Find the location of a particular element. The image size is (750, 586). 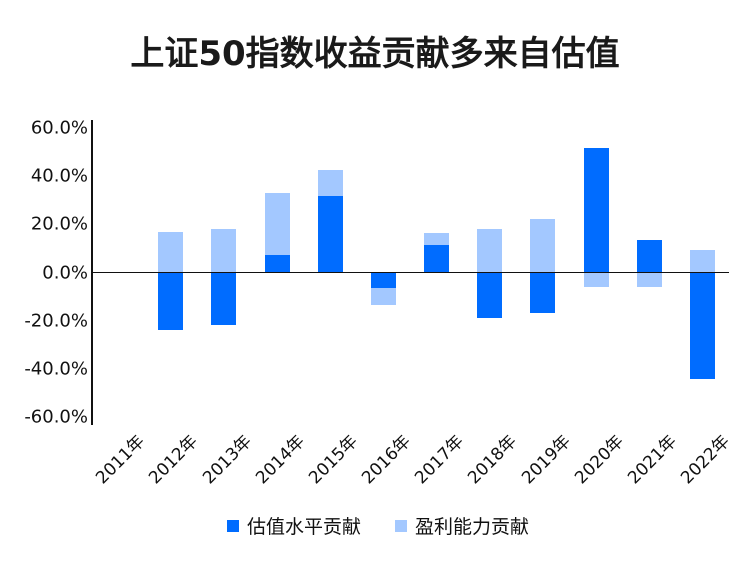

y-tick-label: -40.0% is located at coordinates (56, 369).